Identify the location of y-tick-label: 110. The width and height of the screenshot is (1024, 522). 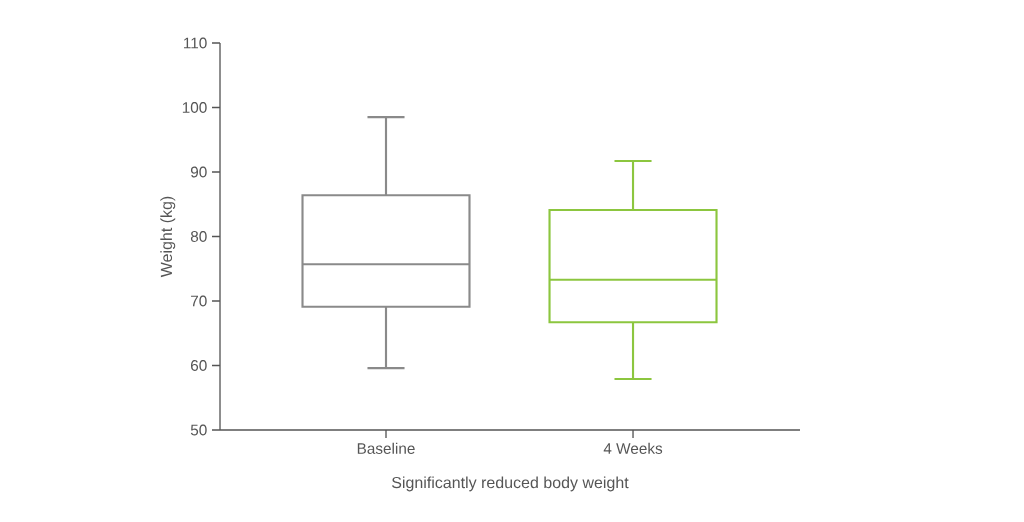
(195, 43).